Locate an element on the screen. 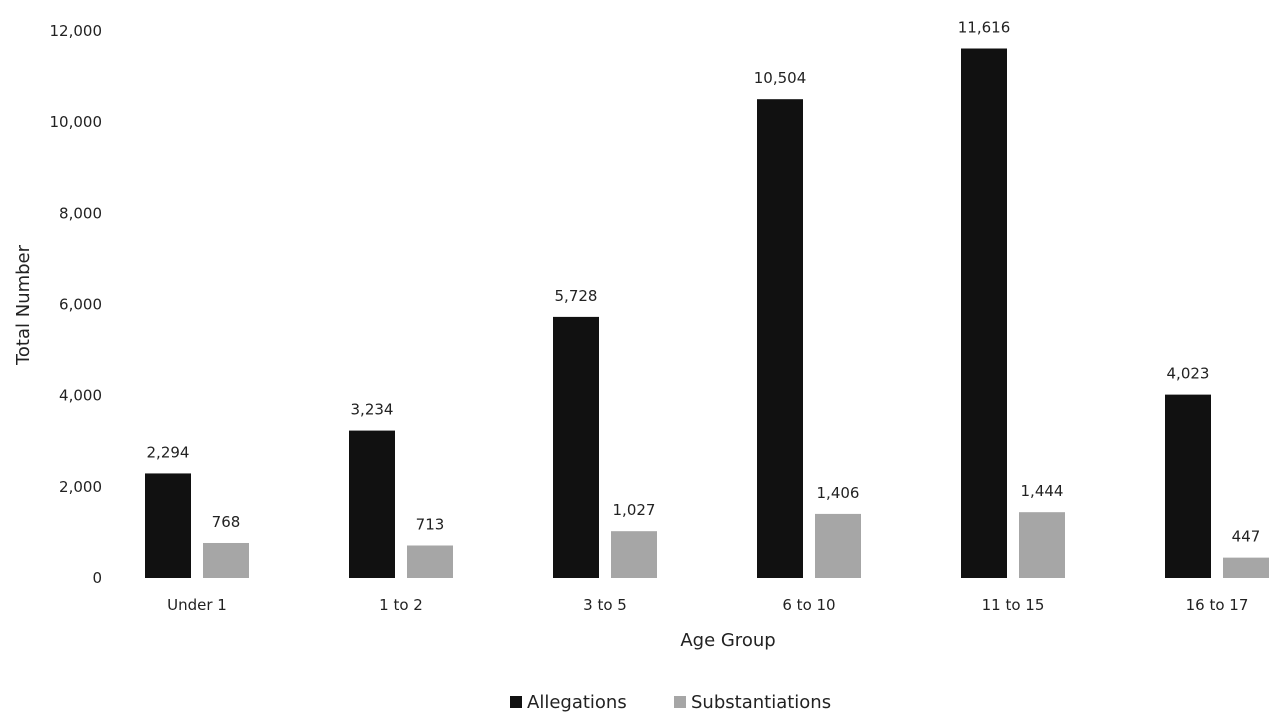 Image resolution: width=1287 pixels, height=719 pixels. x-axis-title: Age Group is located at coordinates (727, 640).